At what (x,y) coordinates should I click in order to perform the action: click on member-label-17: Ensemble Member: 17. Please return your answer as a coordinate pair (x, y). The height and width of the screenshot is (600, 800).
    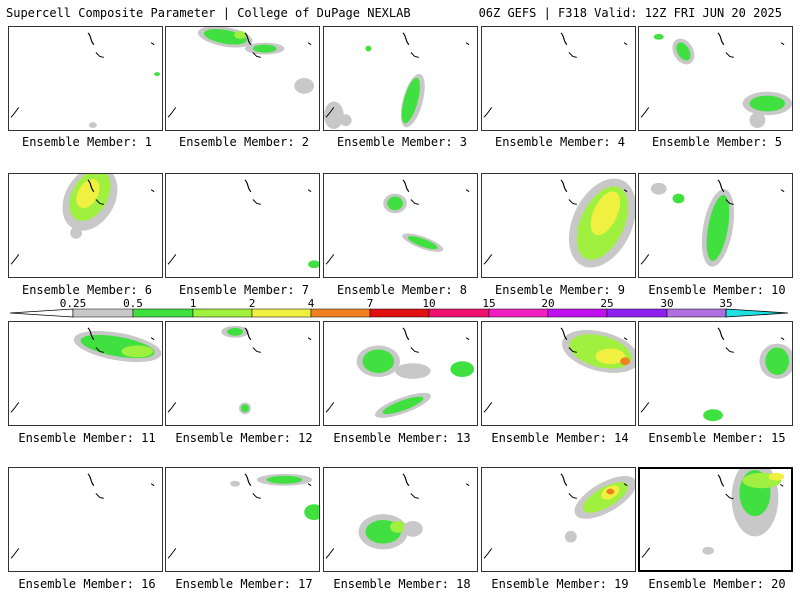
    Looking at the image, I should click on (244, 584).